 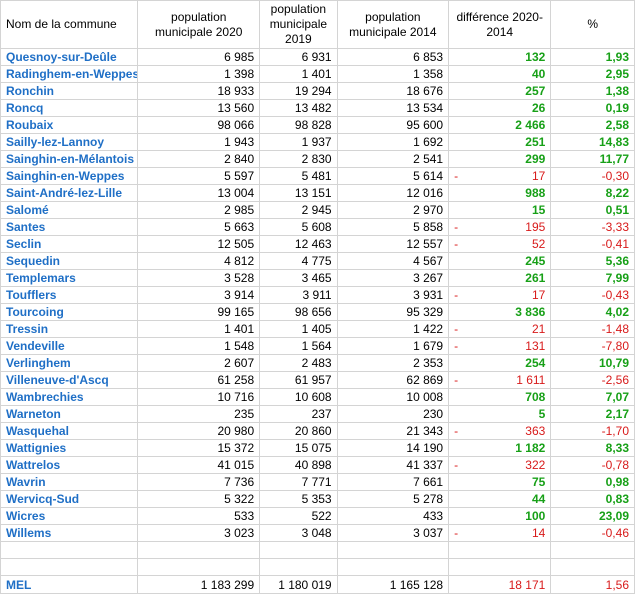 What do you see at coordinates (298, 142) in the screenshot?
I see `pop-2019-cell: 1 937` at bounding box center [298, 142].